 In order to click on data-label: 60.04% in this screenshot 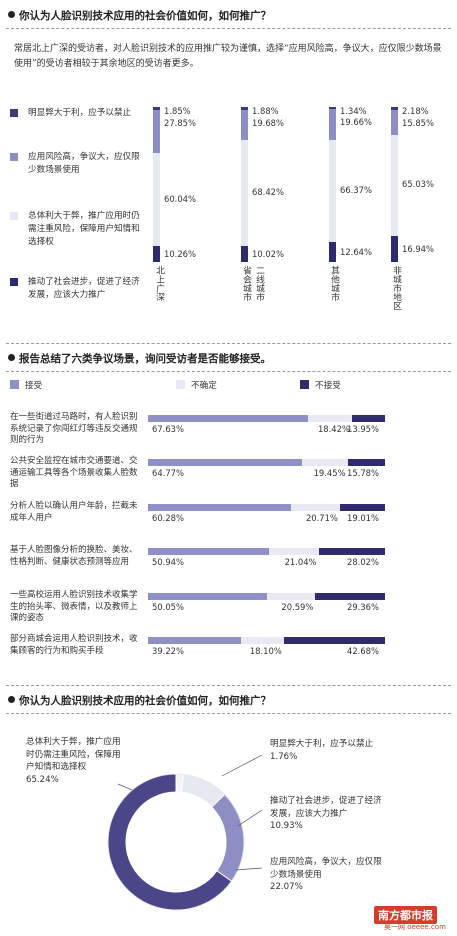, I will do `click(180, 198)`.